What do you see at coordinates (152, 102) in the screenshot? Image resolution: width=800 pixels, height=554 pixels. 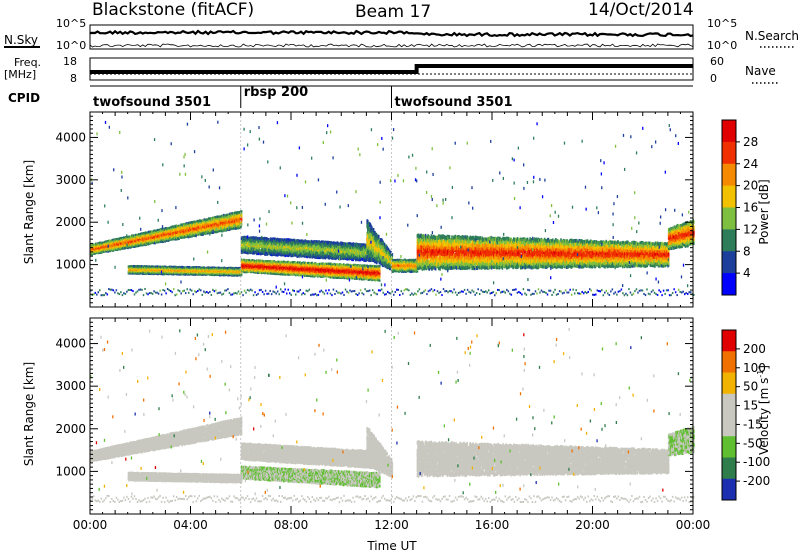 I see `cpid-segment-label: twofsound 3501` at bounding box center [152, 102].